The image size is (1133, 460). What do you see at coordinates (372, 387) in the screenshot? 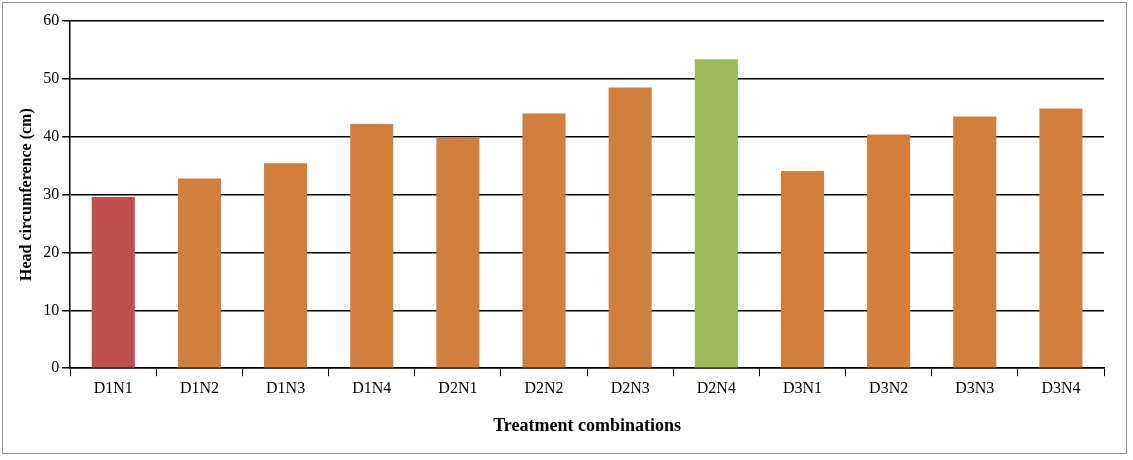
I see `x-tick-label: D1N4` at bounding box center [372, 387].